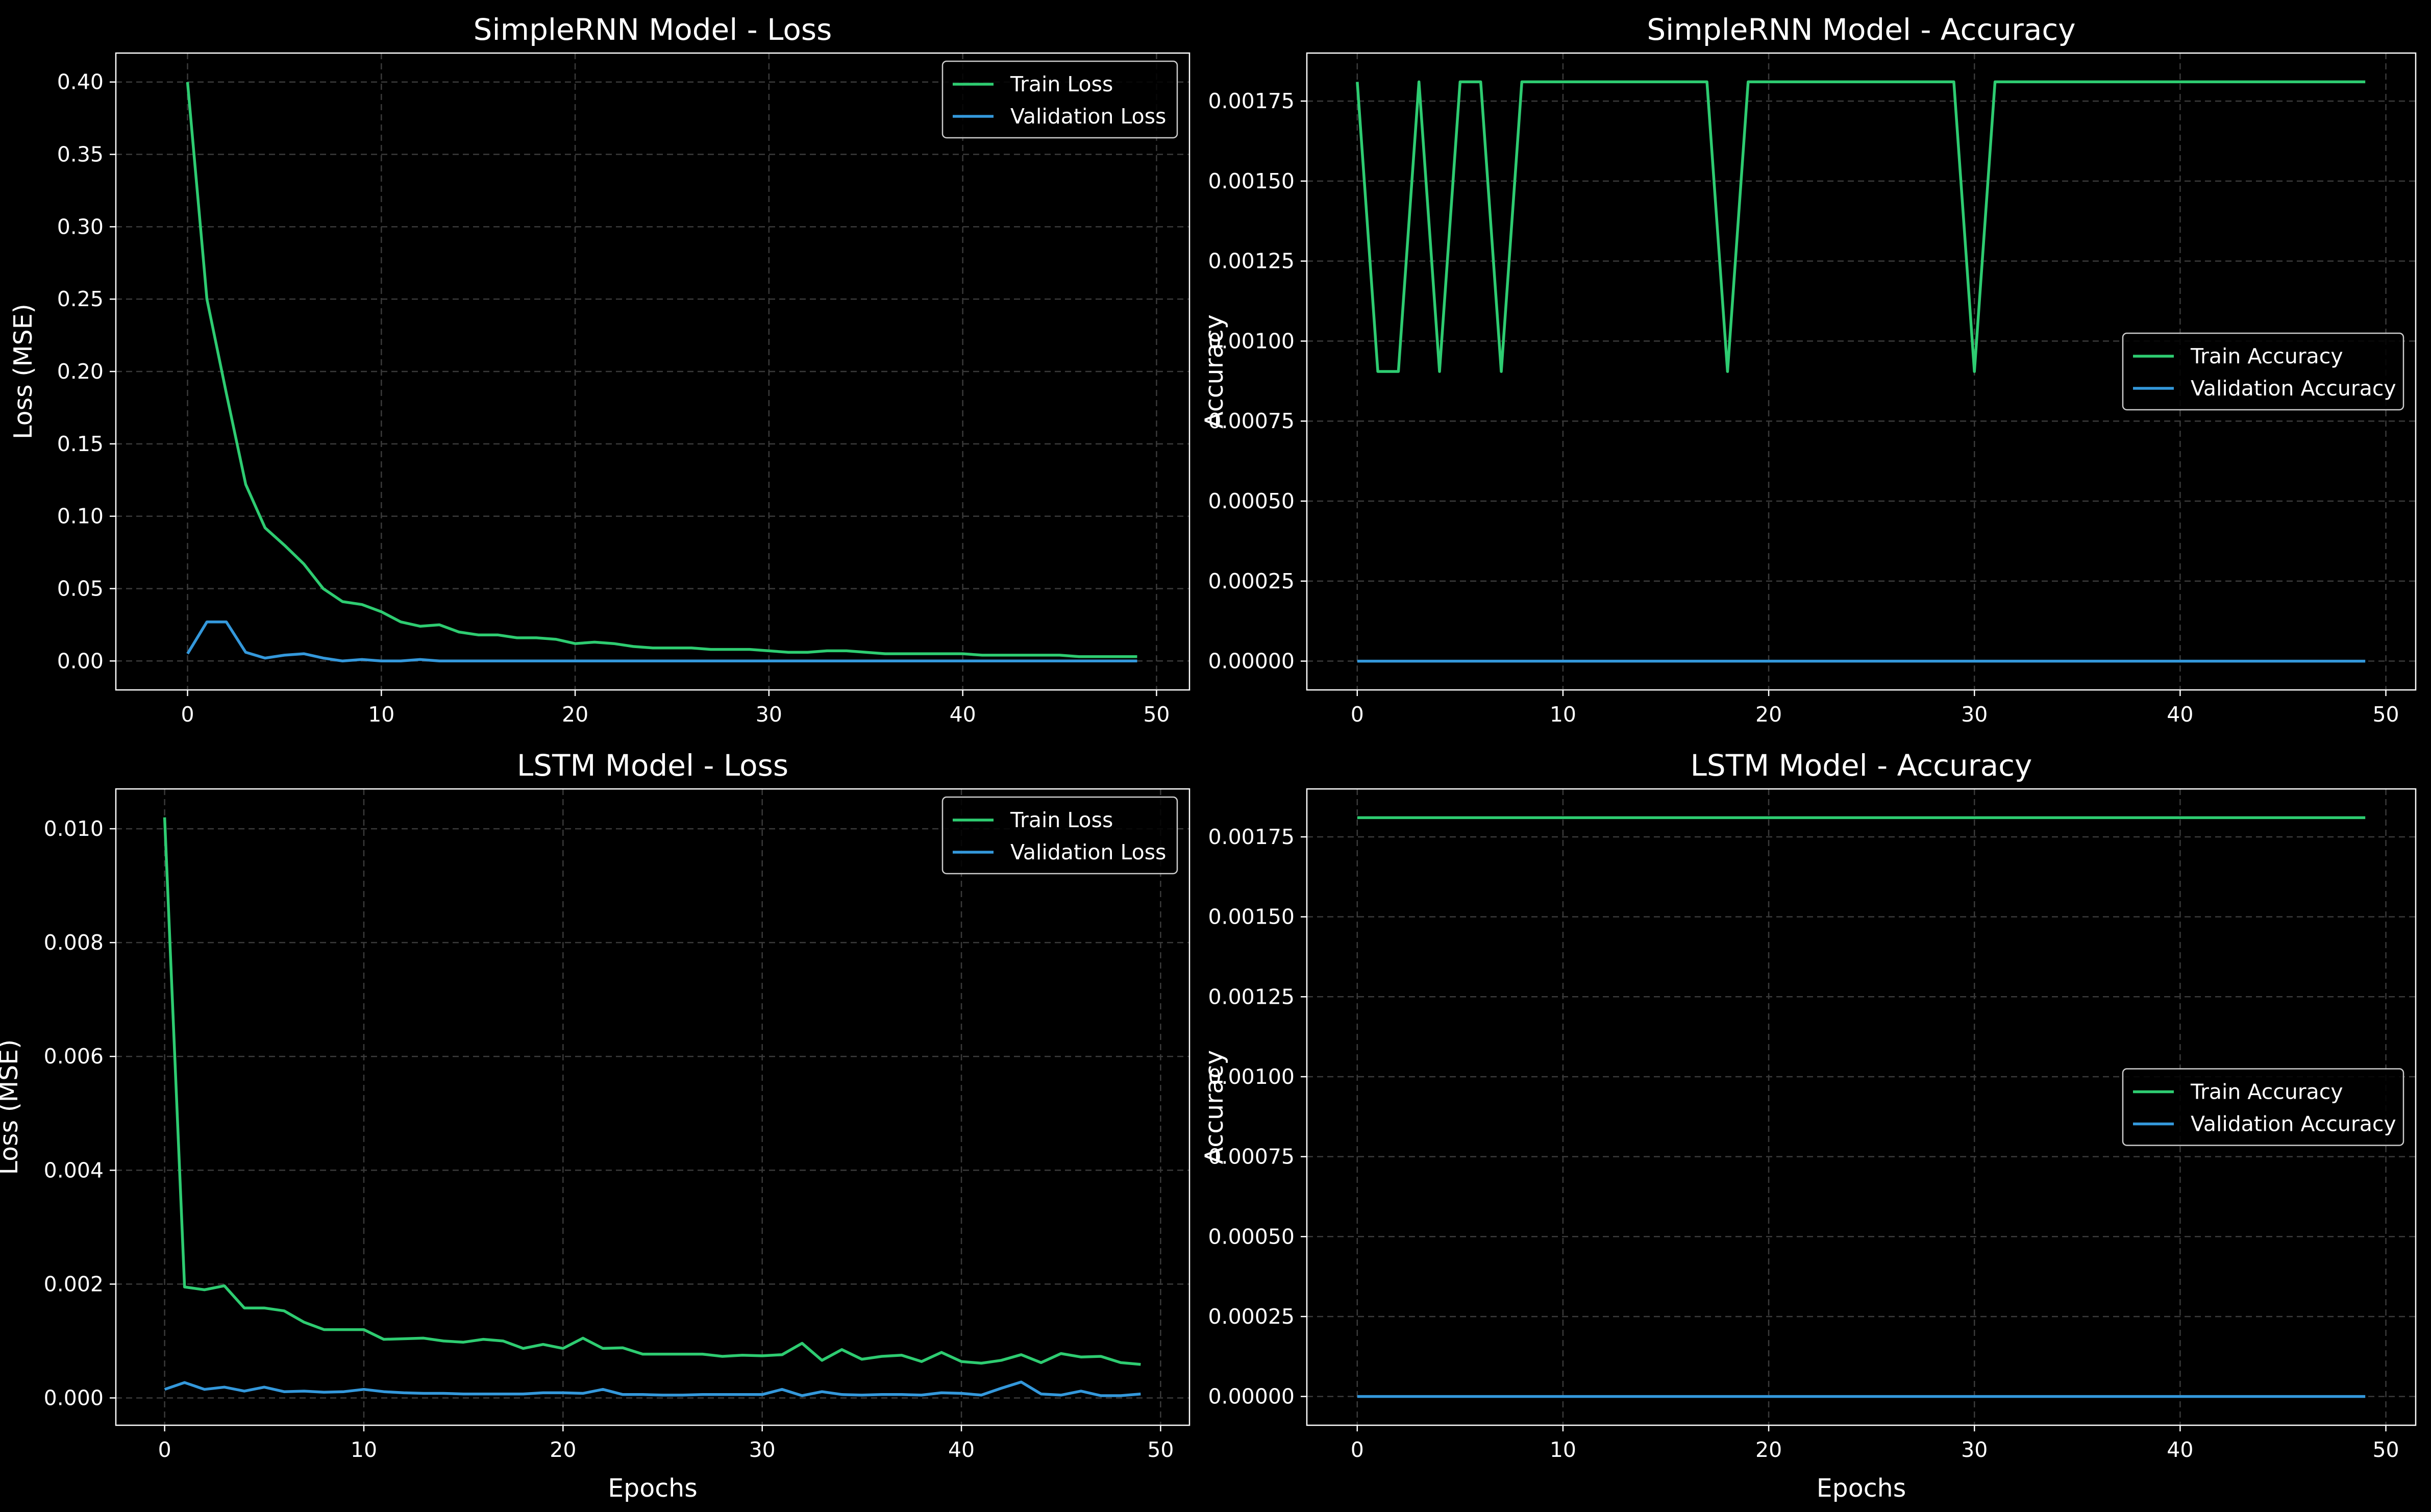 The image size is (2431, 1512). What do you see at coordinates (80, 588) in the screenshot?
I see `y-tick-label: 0.05` at bounding box center [80, 588].